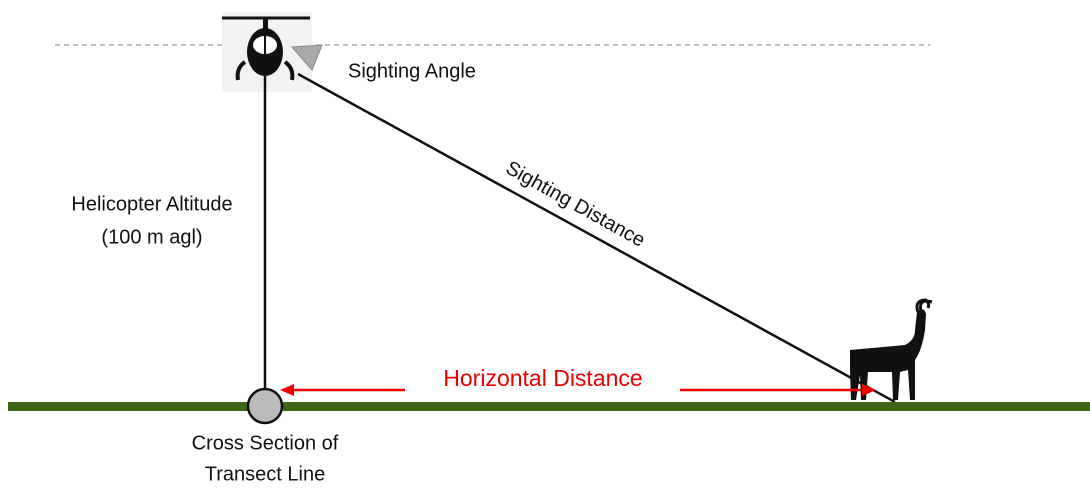  What do you see at coordinates (306, 57) in the screenshot?
I see `angle-wedge` at bounding box center [306, 57].